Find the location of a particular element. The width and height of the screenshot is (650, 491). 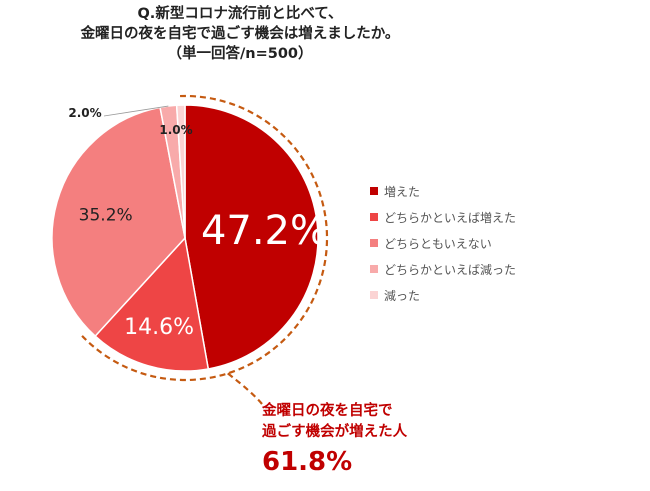

legend-label: どちらかといえば減った is located at coordinates (450, 269).